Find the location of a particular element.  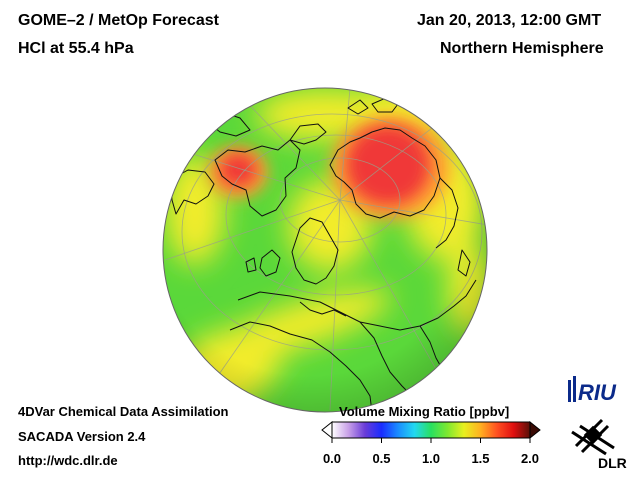

species-level-label: HCl at 55.4 hPa is located at coordinates (76, 48).